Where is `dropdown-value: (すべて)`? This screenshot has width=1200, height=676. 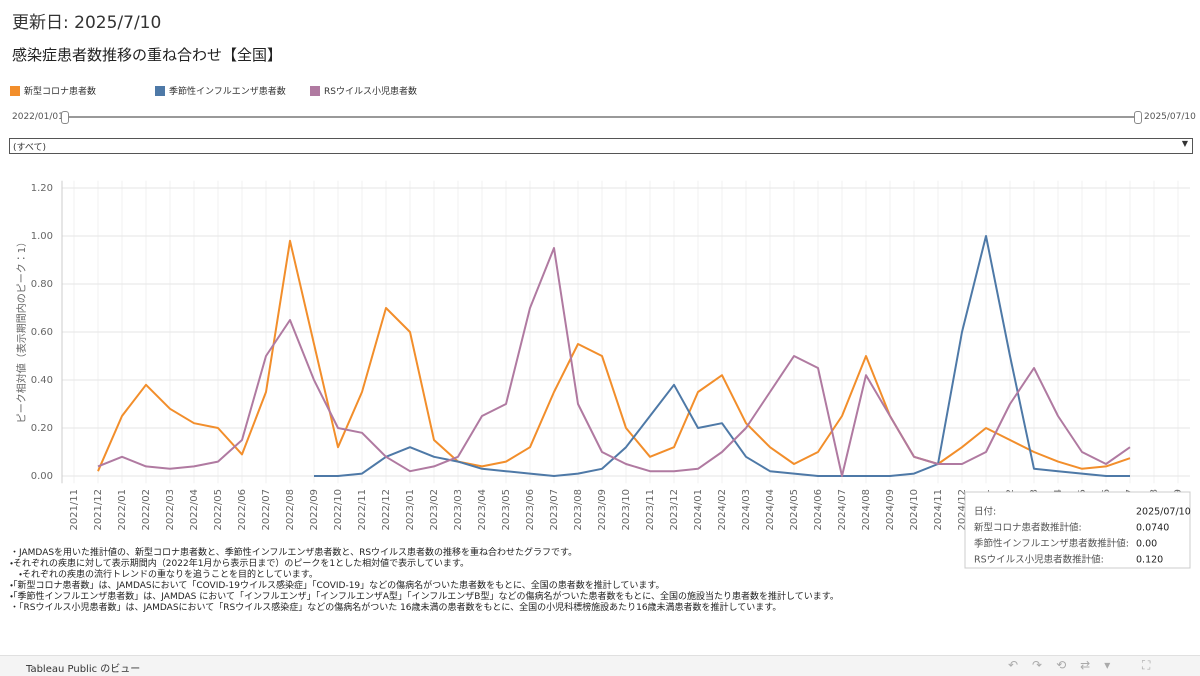 dropdown-value: (すべて) is located at coordinates (30, 148).